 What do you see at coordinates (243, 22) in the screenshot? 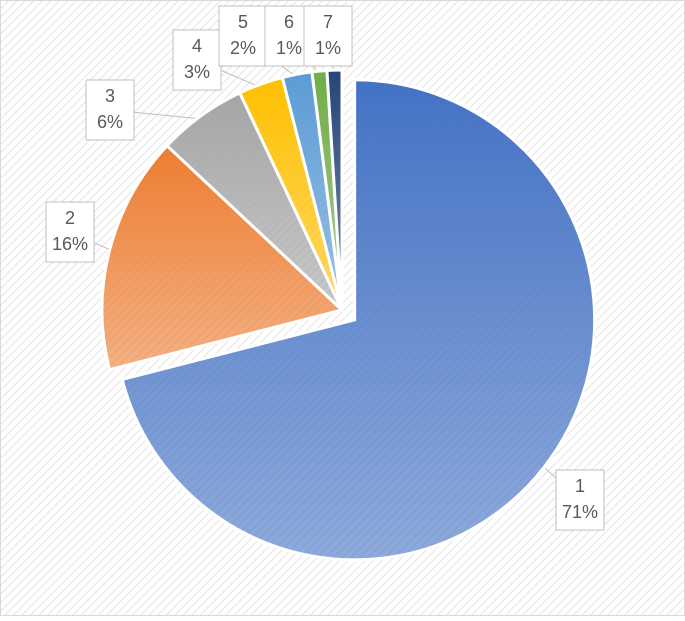
I see `category-label: 5` at bounding box center [243, 22].